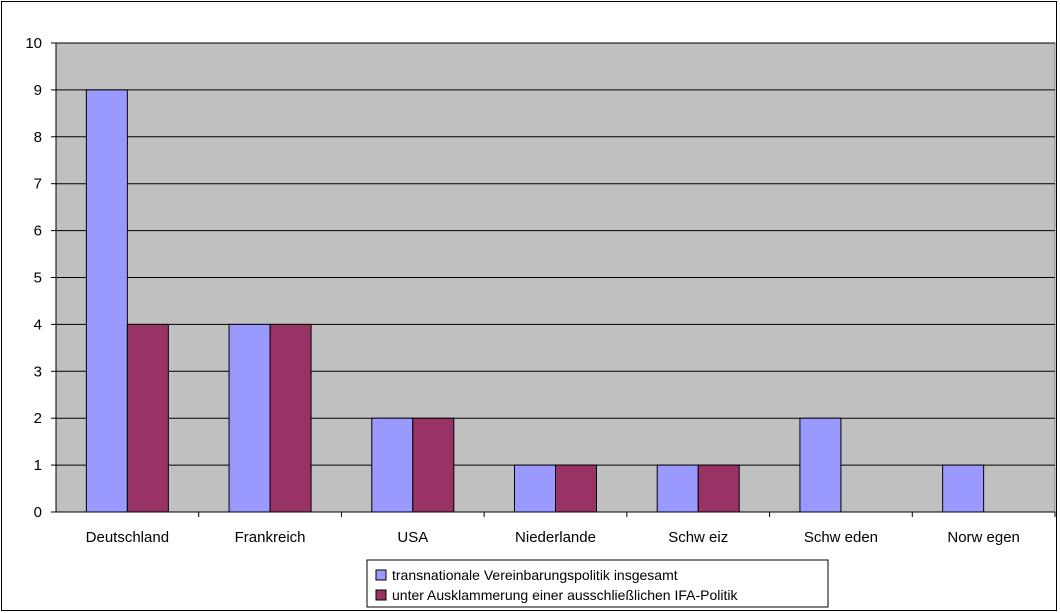 The image size is (1060, 613). I want to click on x-tick-label: Schw eiz, so click(698, 537).